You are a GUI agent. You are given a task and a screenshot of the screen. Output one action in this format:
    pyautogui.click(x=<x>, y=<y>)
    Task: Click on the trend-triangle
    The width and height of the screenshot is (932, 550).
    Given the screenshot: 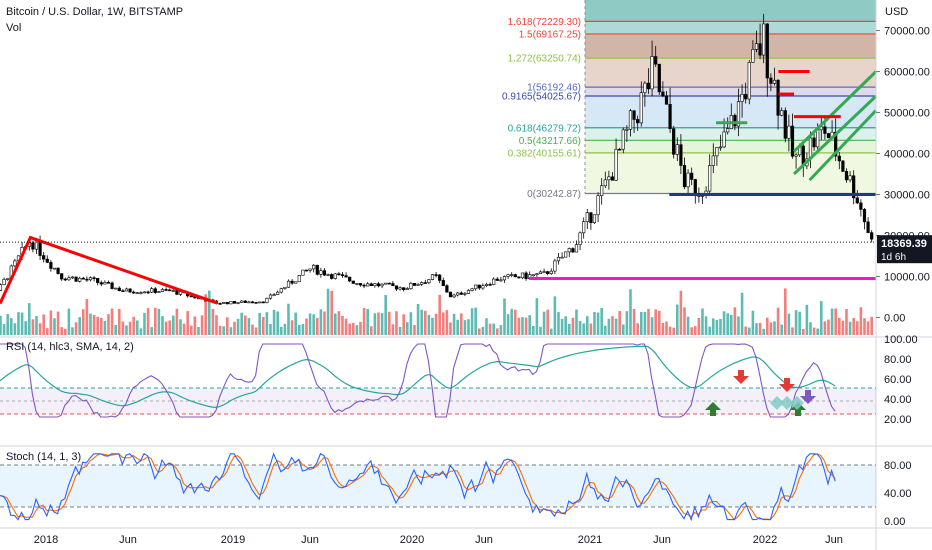 What is the action you would take?
    pyautogui.click(x=109, y=270)
    